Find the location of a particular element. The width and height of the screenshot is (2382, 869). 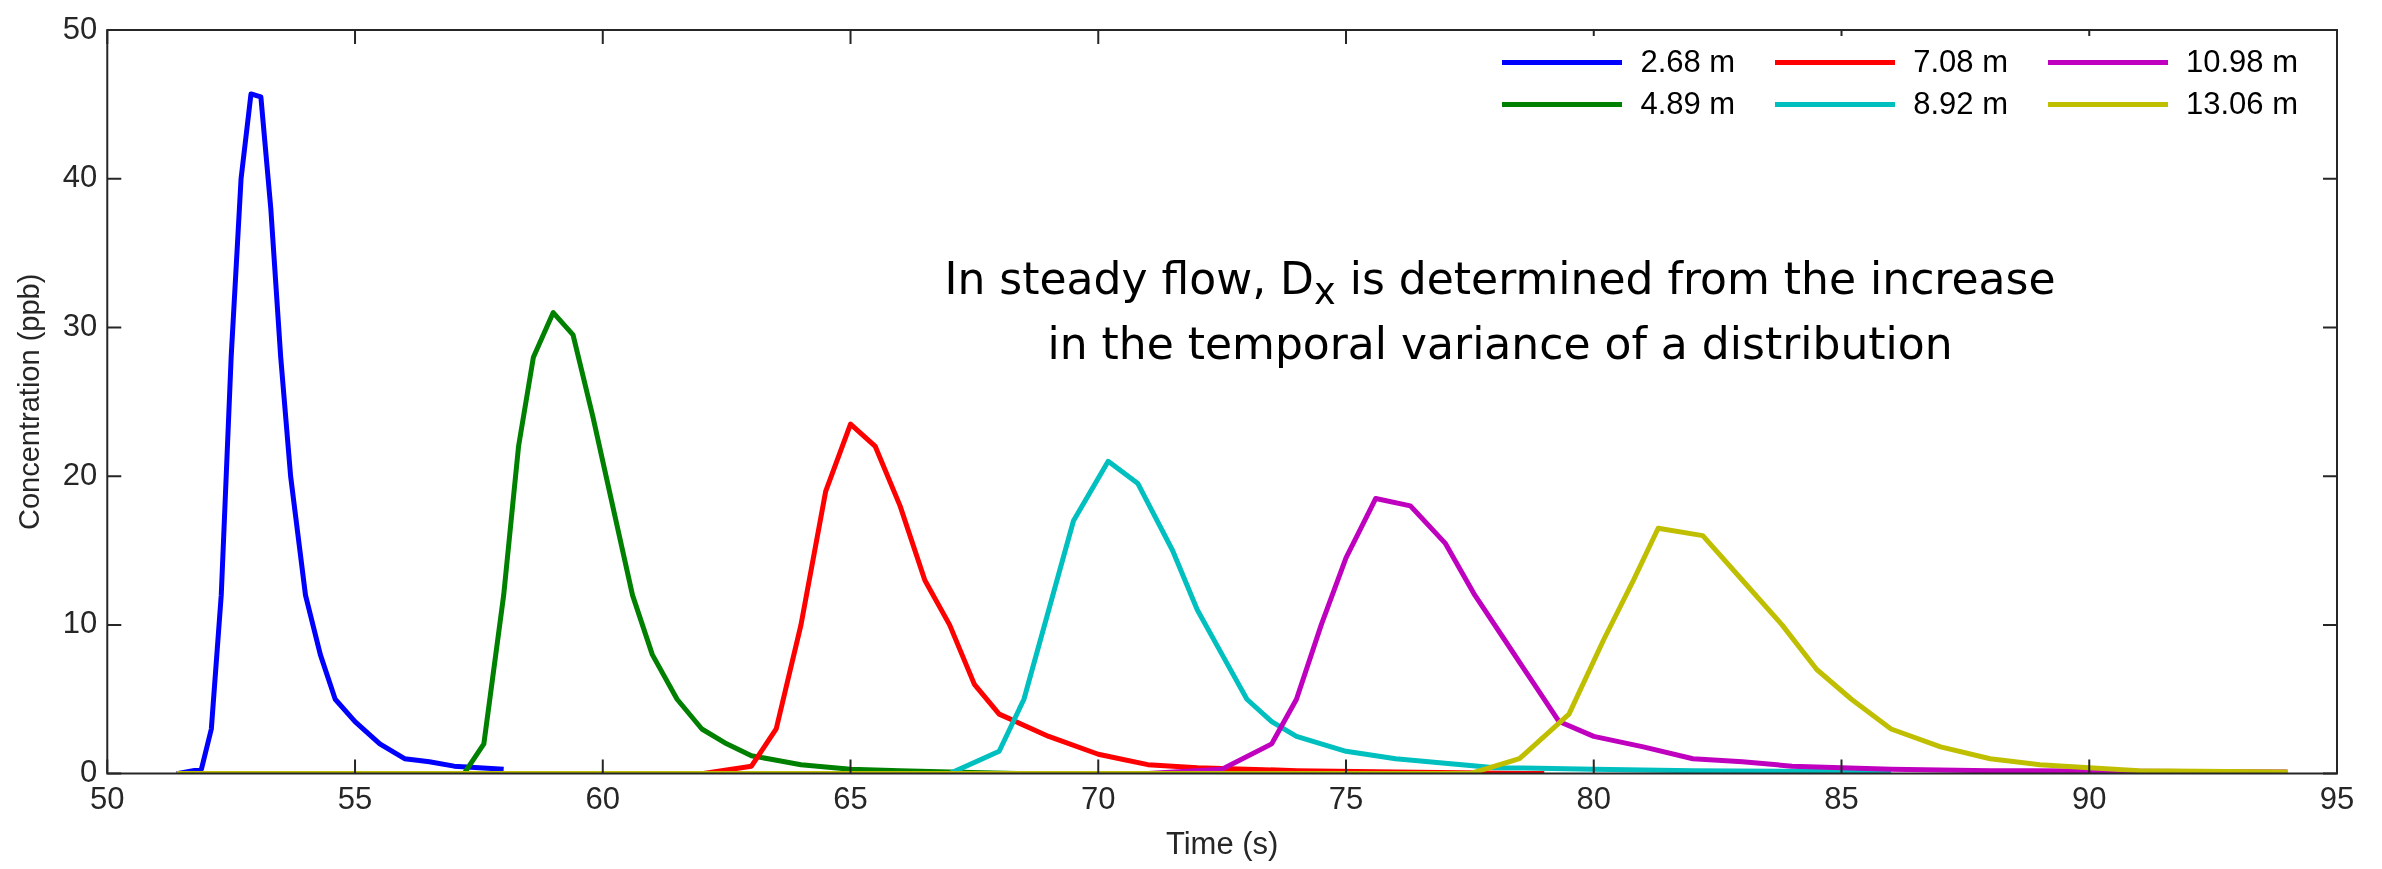

y-tick-label: 30 is located at coordinates (80, 325).